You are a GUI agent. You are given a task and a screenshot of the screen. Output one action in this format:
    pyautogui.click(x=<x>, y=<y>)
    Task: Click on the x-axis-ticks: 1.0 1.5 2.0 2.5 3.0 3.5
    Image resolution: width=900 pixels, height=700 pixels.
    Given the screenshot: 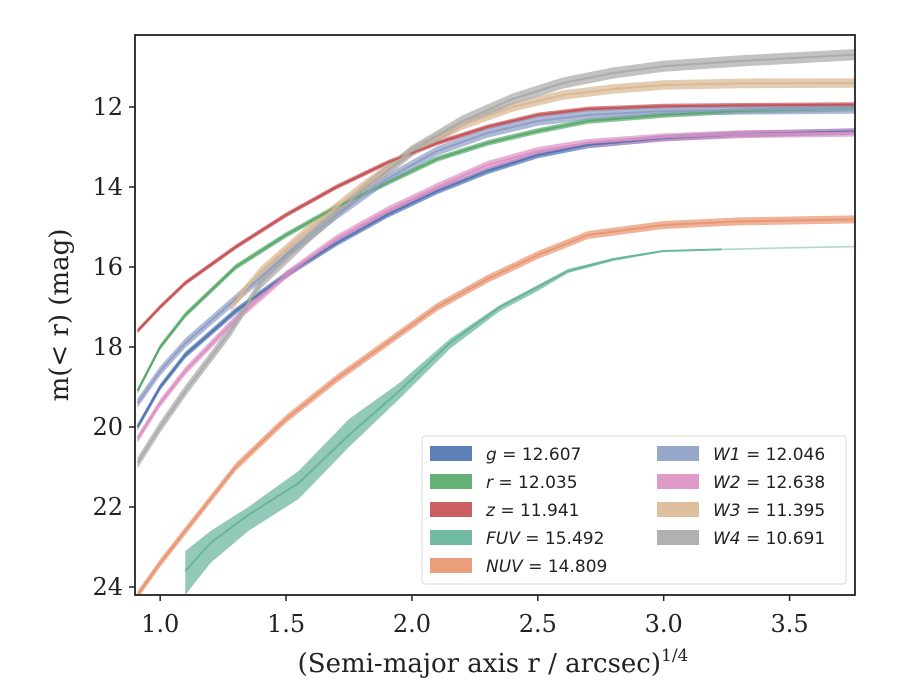 What is the action you would take?
    pyautogui.click(x=475, y=616)
    